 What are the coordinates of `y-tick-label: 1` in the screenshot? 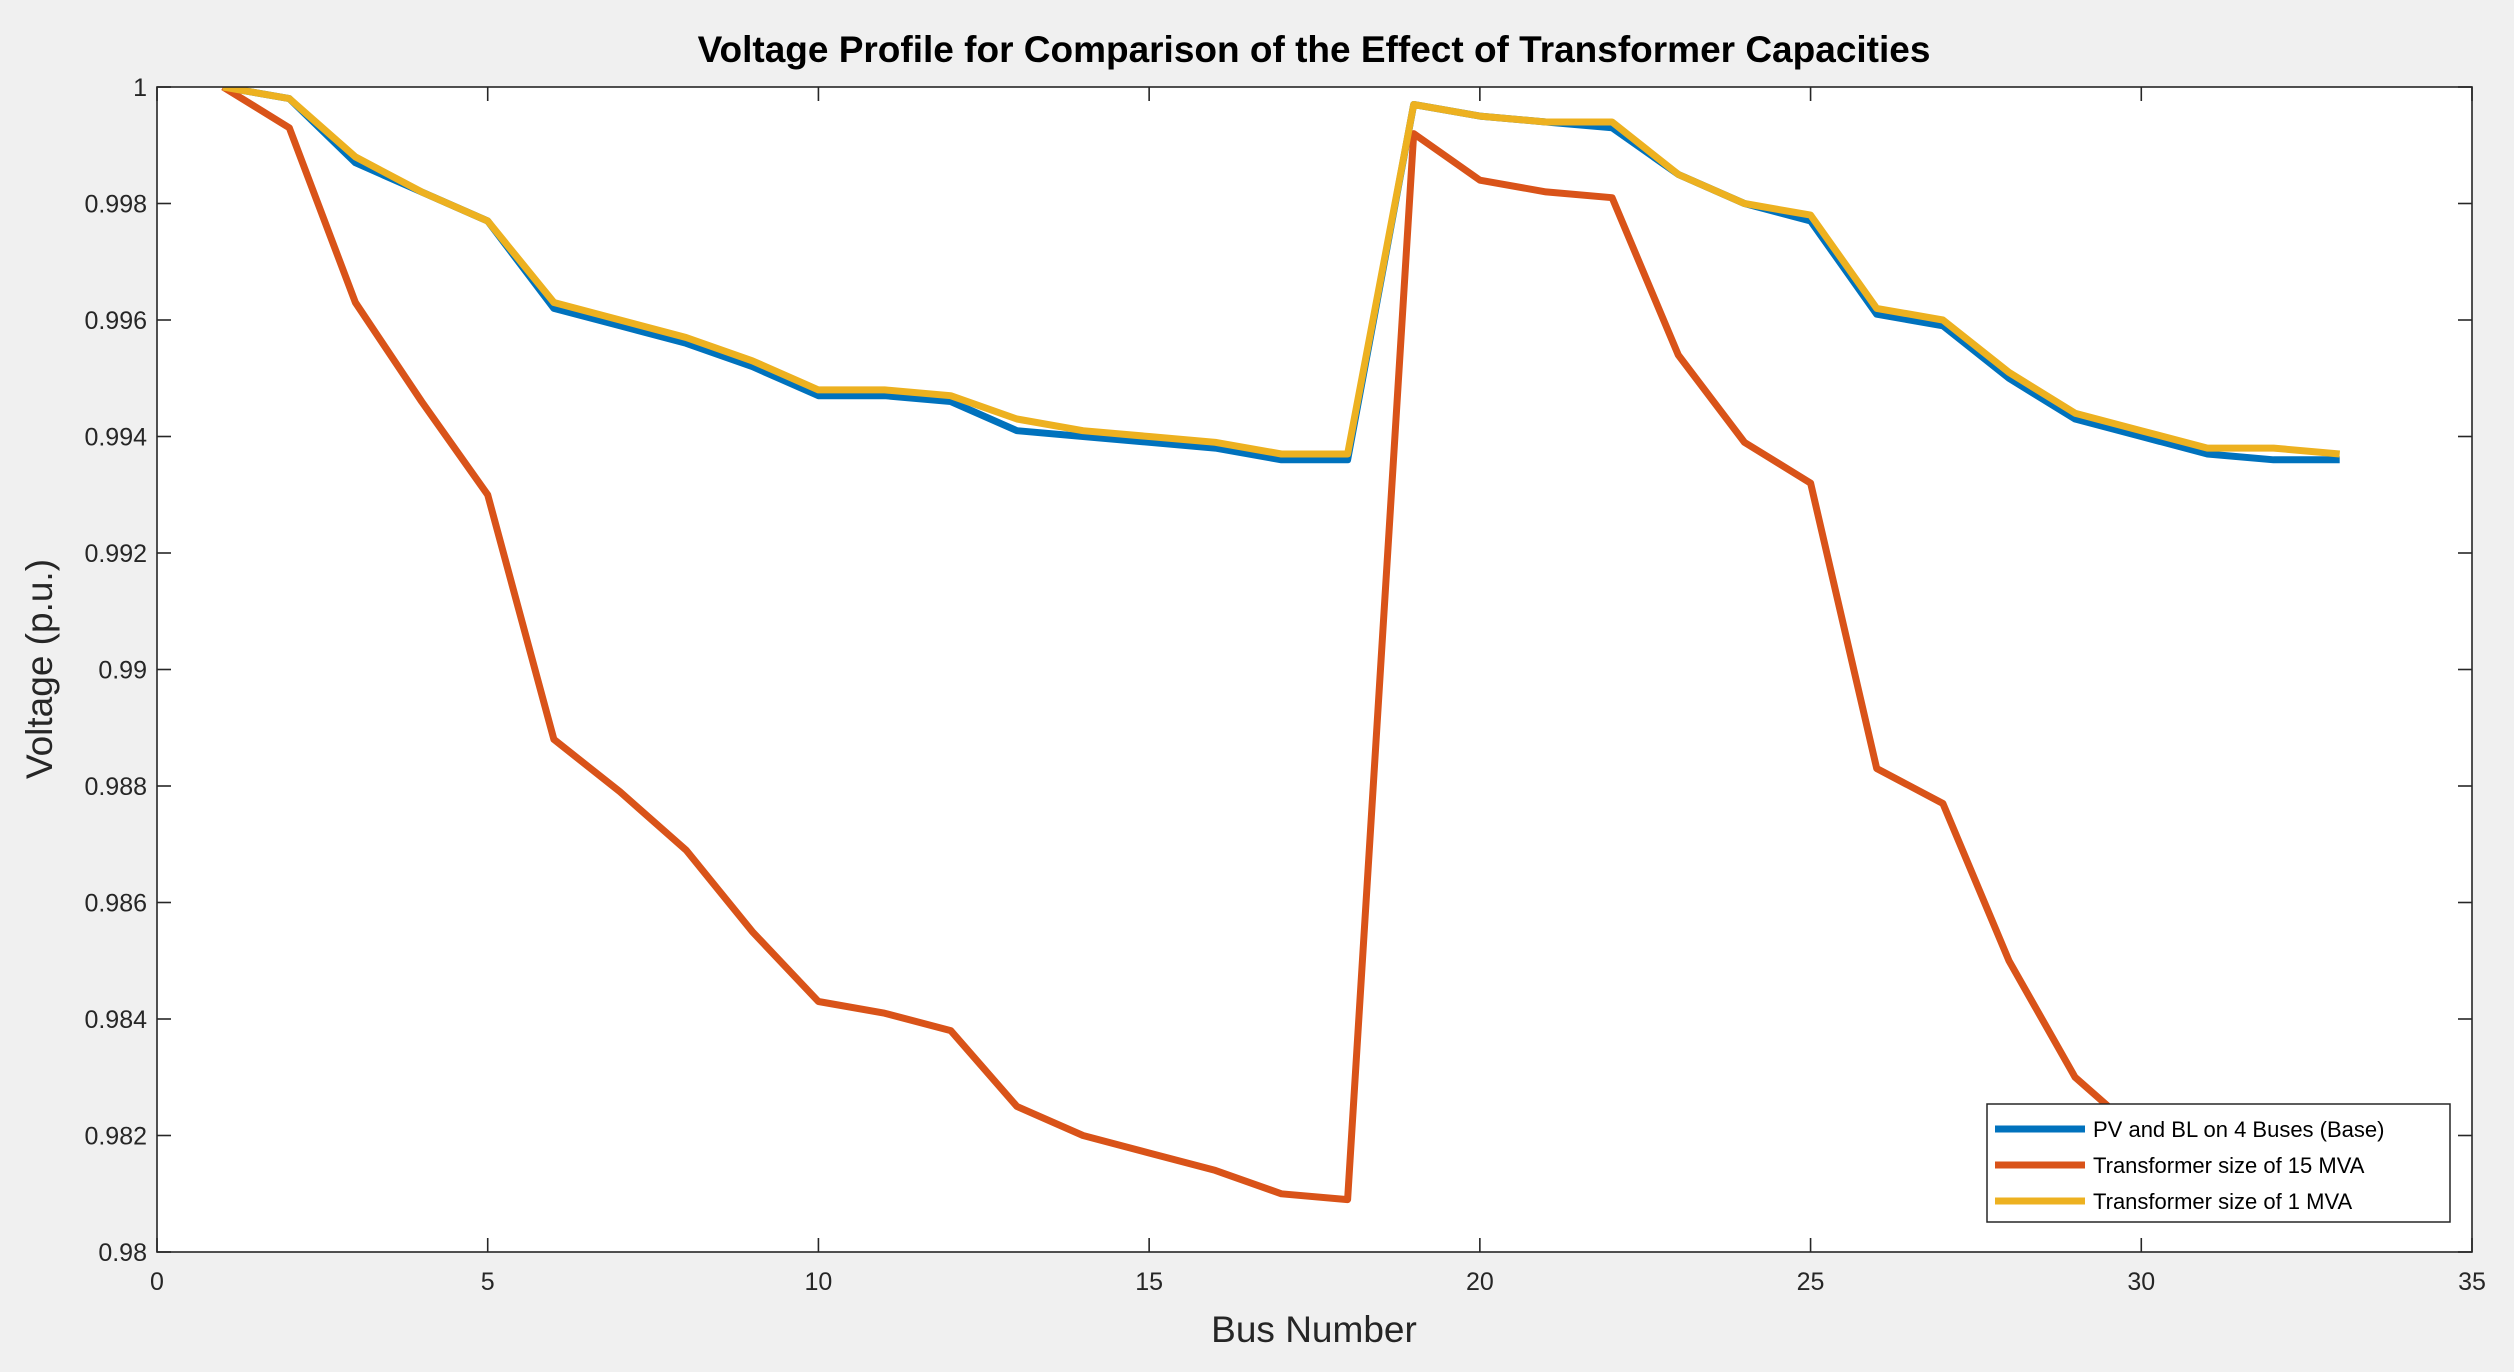 It's located at (140, 88).